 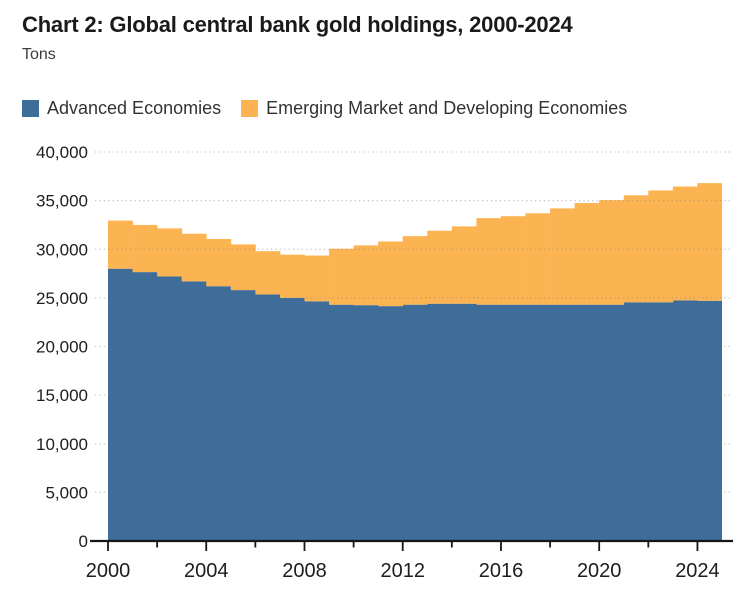 What do you see at coordinates (134, 108) in the screenshot?
I see `legend-label: Advanced Economies` at bounding box center [134, 108].